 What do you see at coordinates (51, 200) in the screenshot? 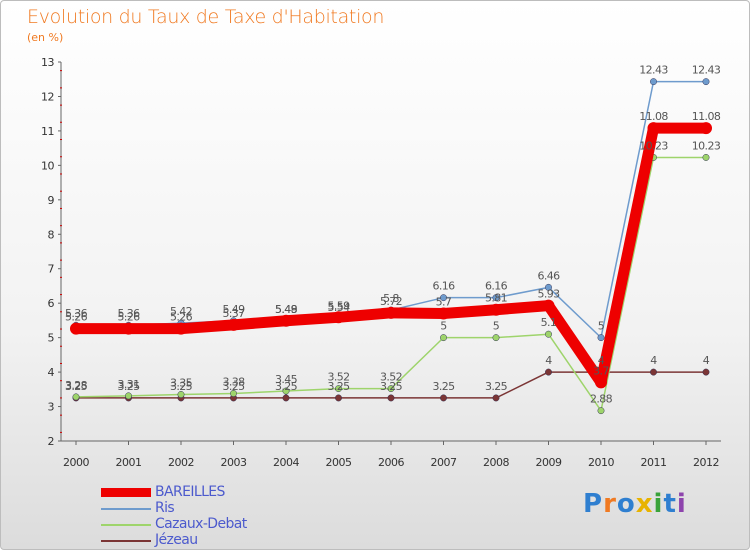
I see `y-tick-label: 9` at bounding box center [51, 200].